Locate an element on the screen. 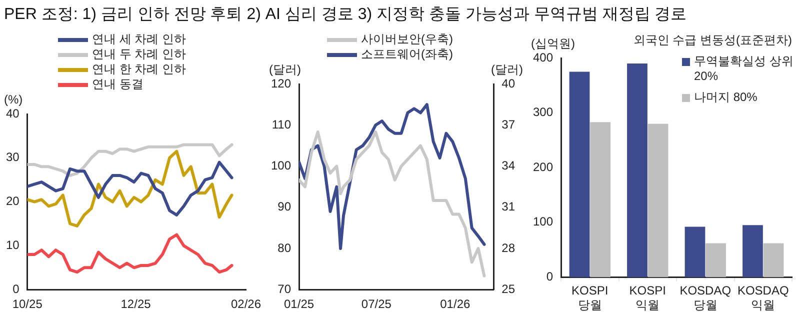  y2-tick-label: 34 is located at coordinates (509, 165).